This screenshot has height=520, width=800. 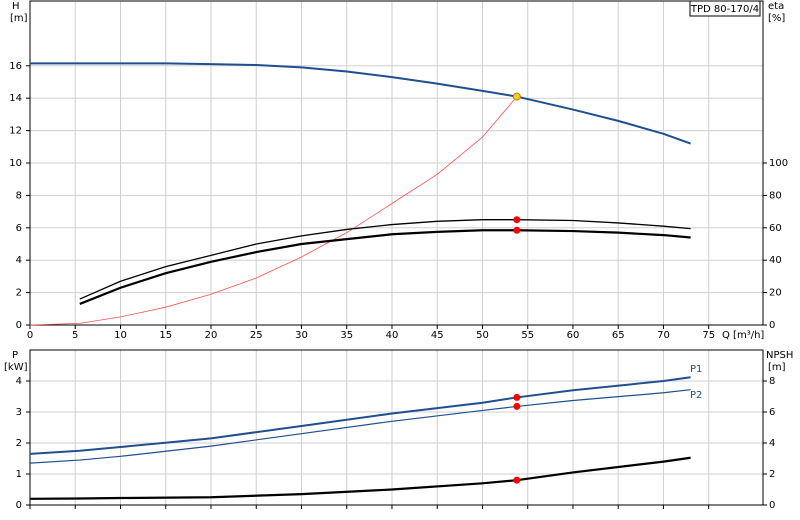 I want to click on y2-unit: [m], so click(x=777, y=367).